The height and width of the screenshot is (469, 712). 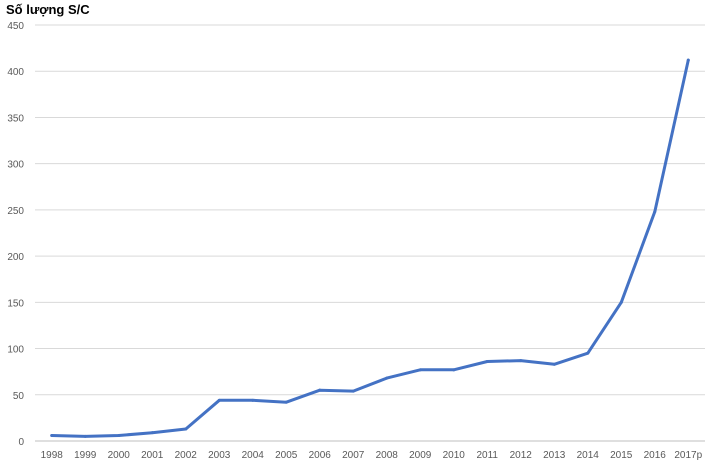 I want to click on x-tick-label: 1998, so click(x=52, y=455).